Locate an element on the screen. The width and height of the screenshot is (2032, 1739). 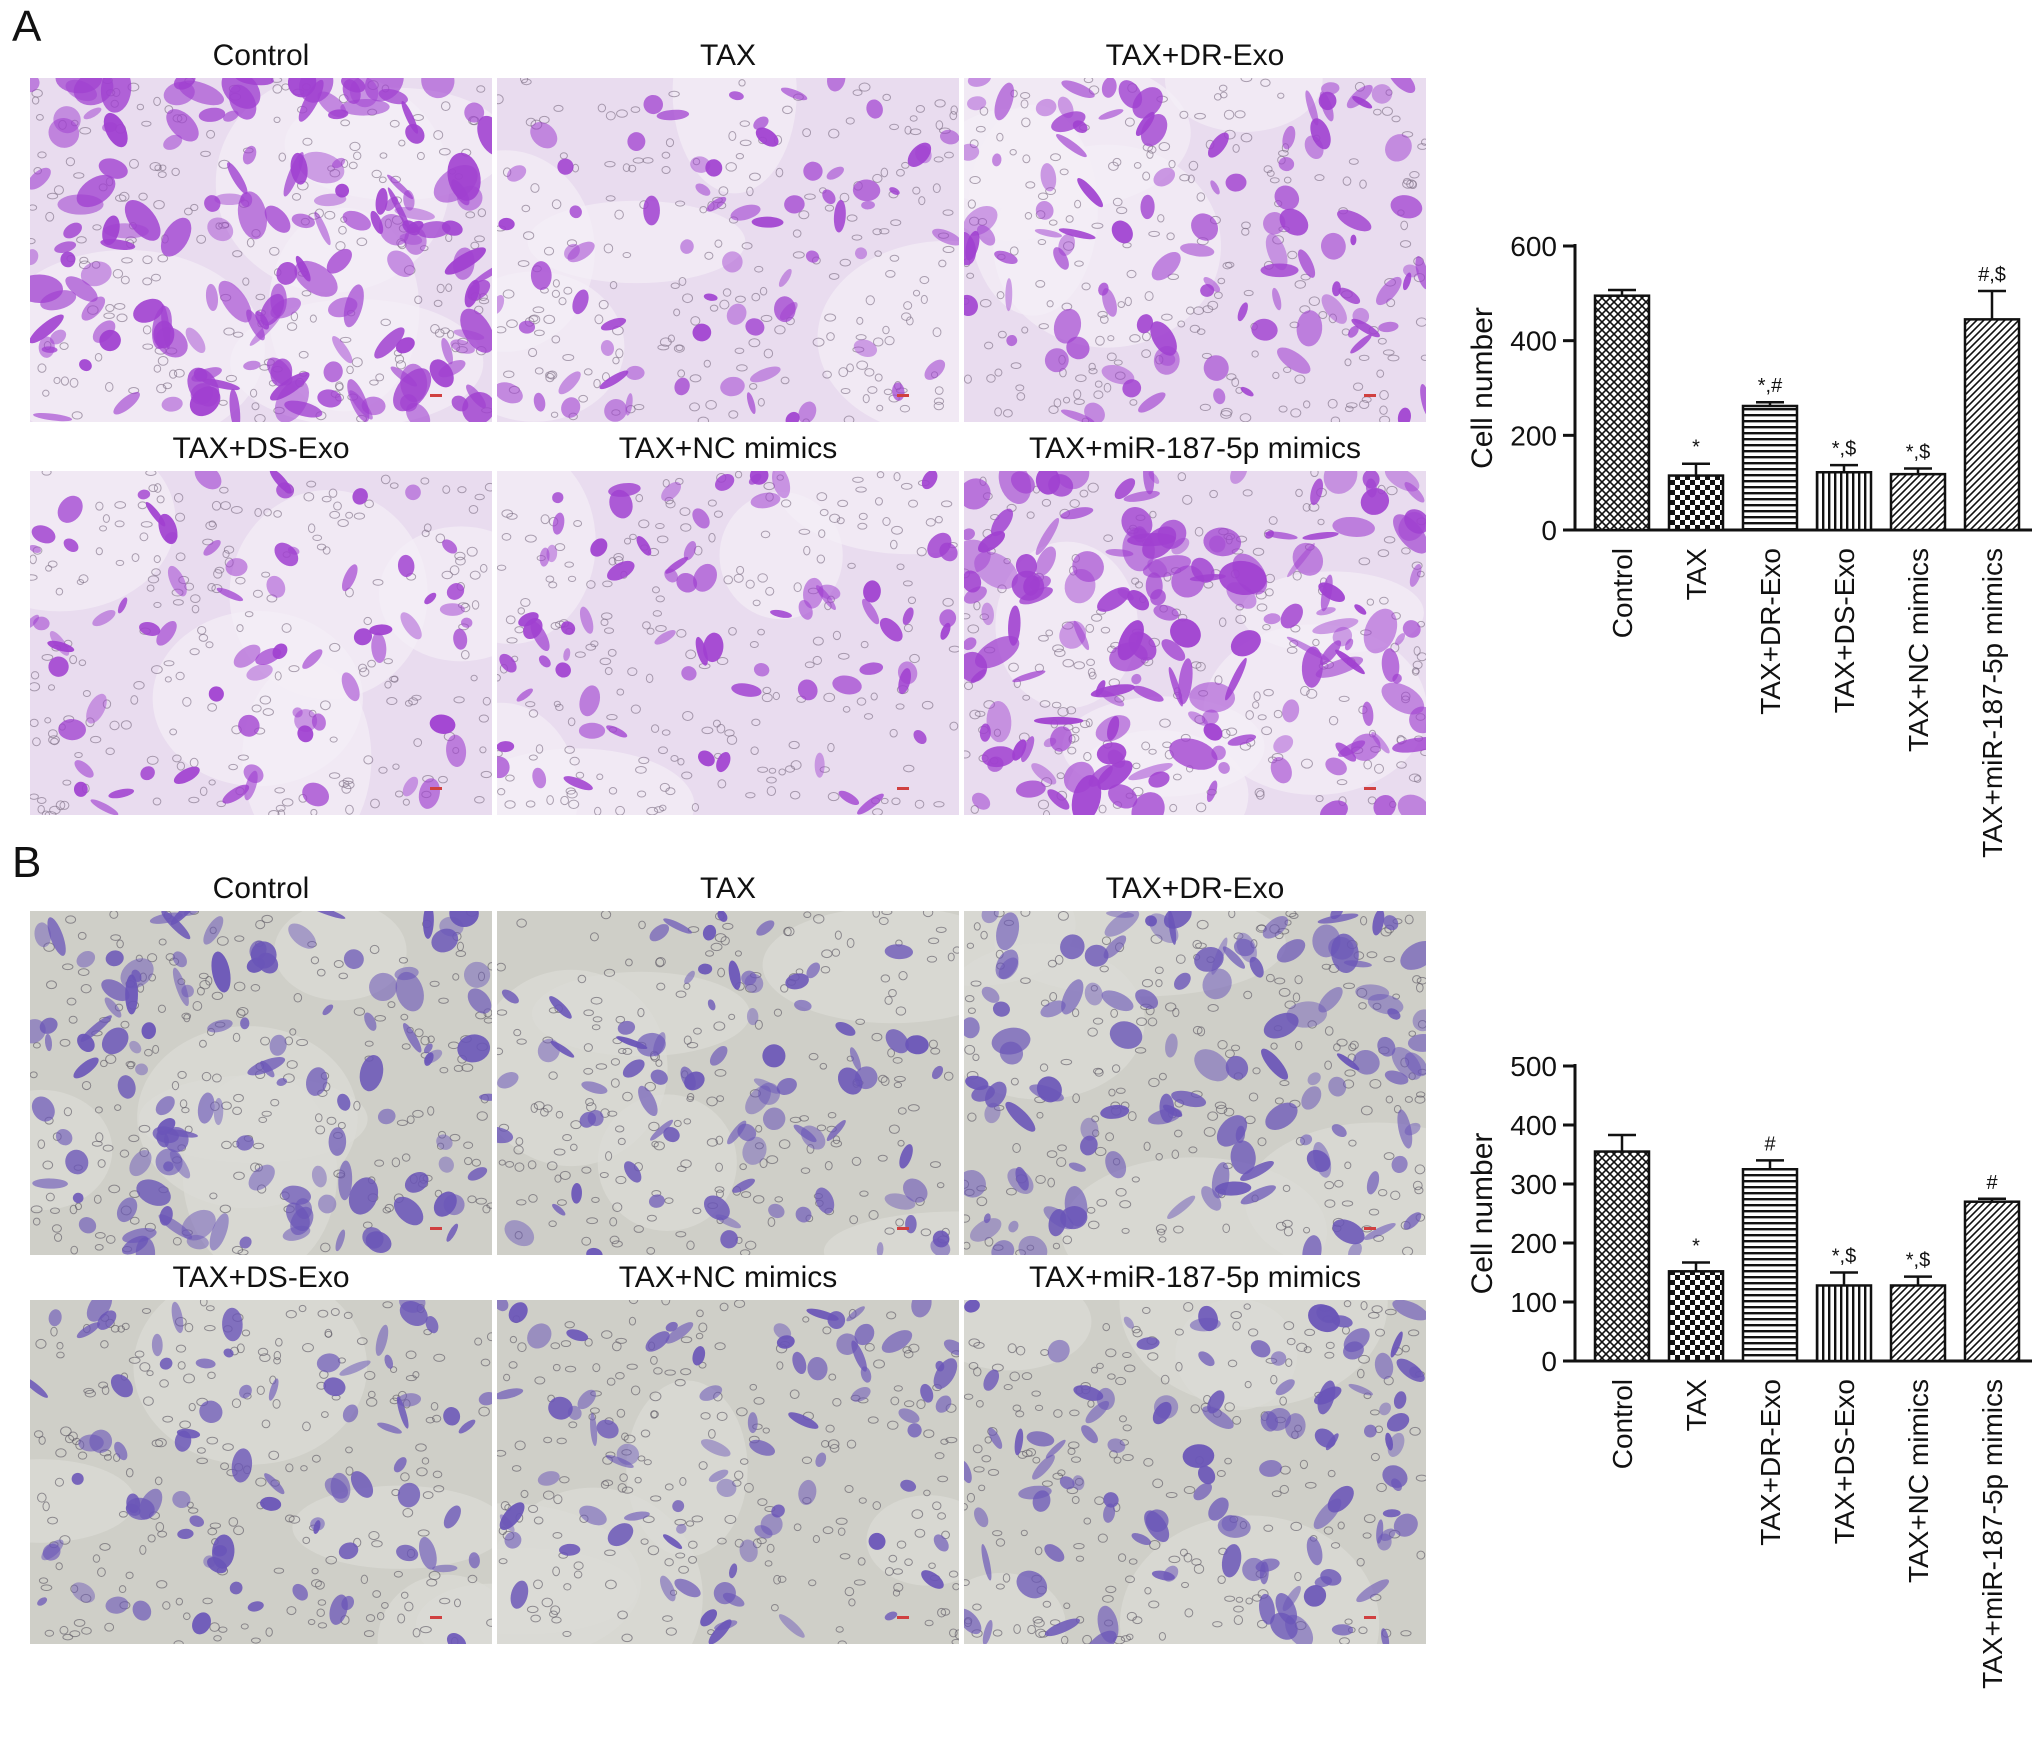
y-tick-label: 100 is located at coordinates (1533, 1302).